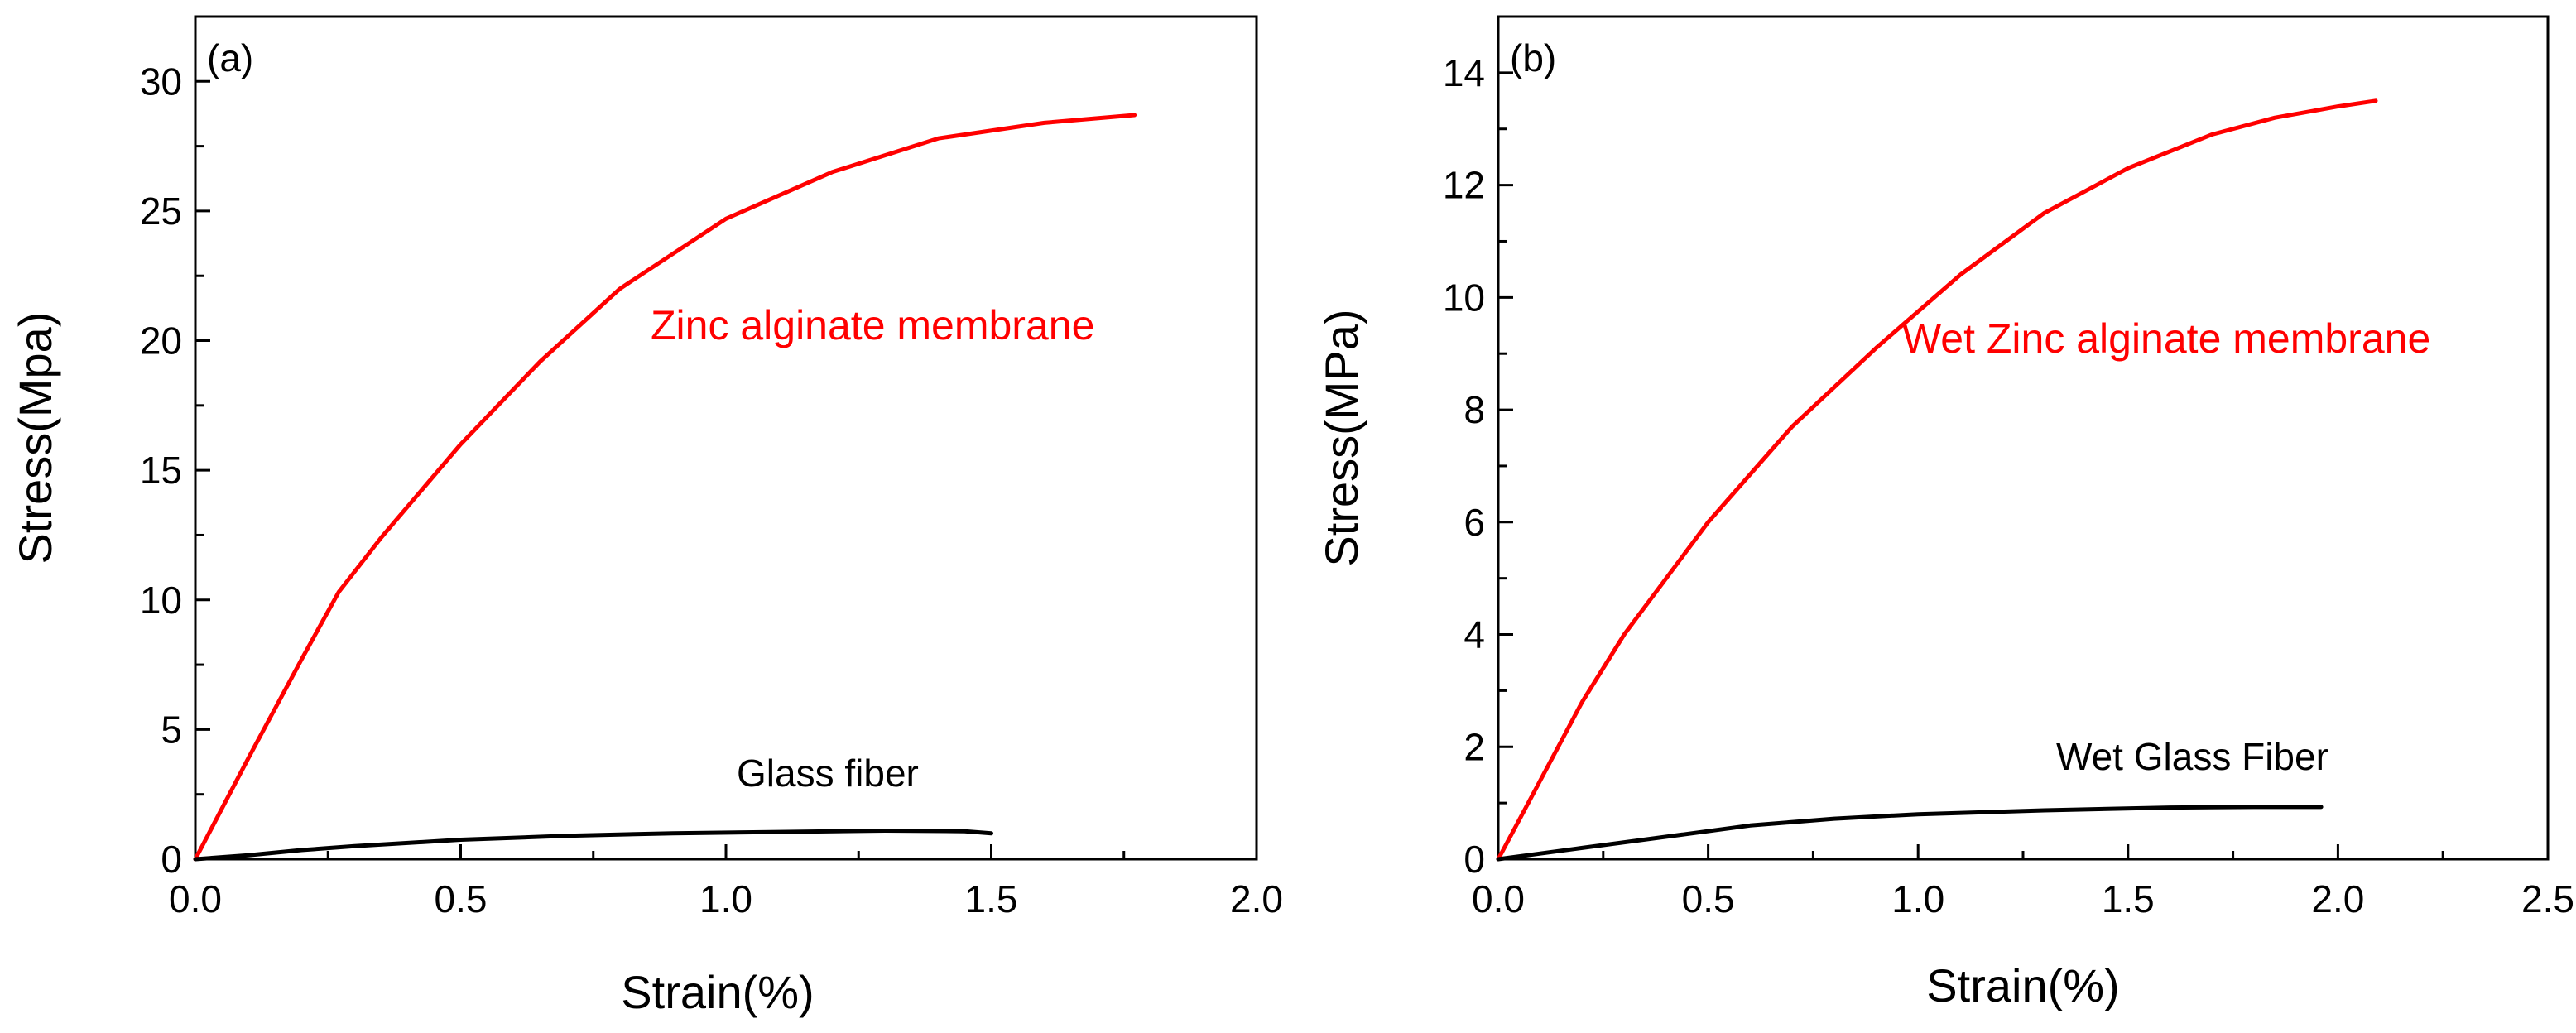  Describe the element at coordinates (161, 341) in the screenshot. I see `y-tick-label-a: 20` at that location.